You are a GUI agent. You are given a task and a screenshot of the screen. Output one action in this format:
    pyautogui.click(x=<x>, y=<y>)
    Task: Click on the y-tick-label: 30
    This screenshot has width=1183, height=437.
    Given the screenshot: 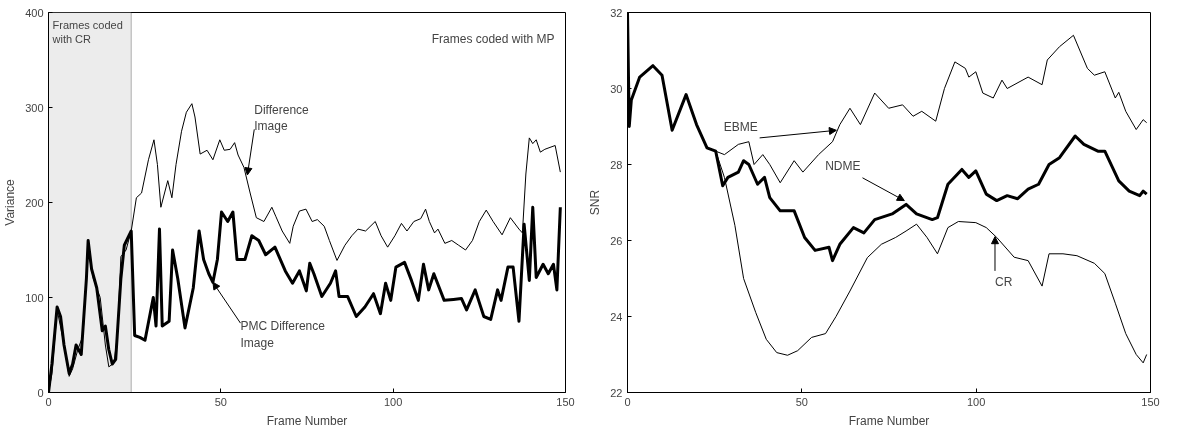 What is the action you would take?
    pyautogui.click(x=616, y=88)
    